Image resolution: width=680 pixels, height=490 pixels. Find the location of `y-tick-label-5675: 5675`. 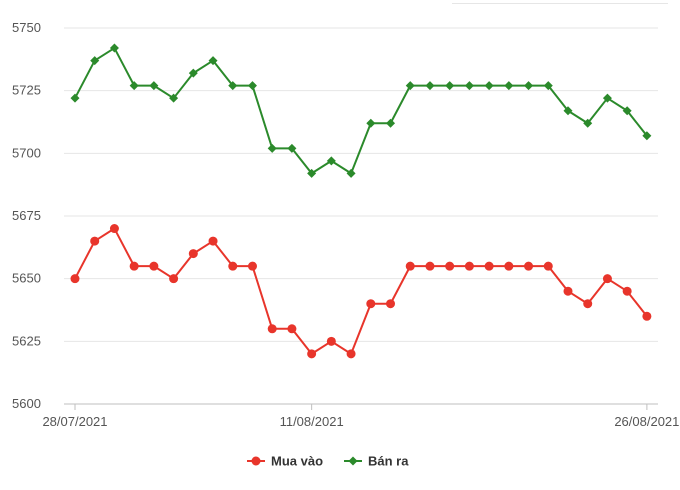

y-tick-label-5675: 5675 is located at coordinates (26, 215).